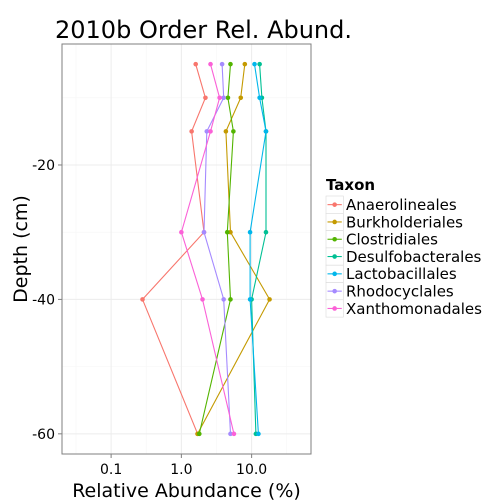  I want to click on x-tick-label: 1.0, so click(181, 470).